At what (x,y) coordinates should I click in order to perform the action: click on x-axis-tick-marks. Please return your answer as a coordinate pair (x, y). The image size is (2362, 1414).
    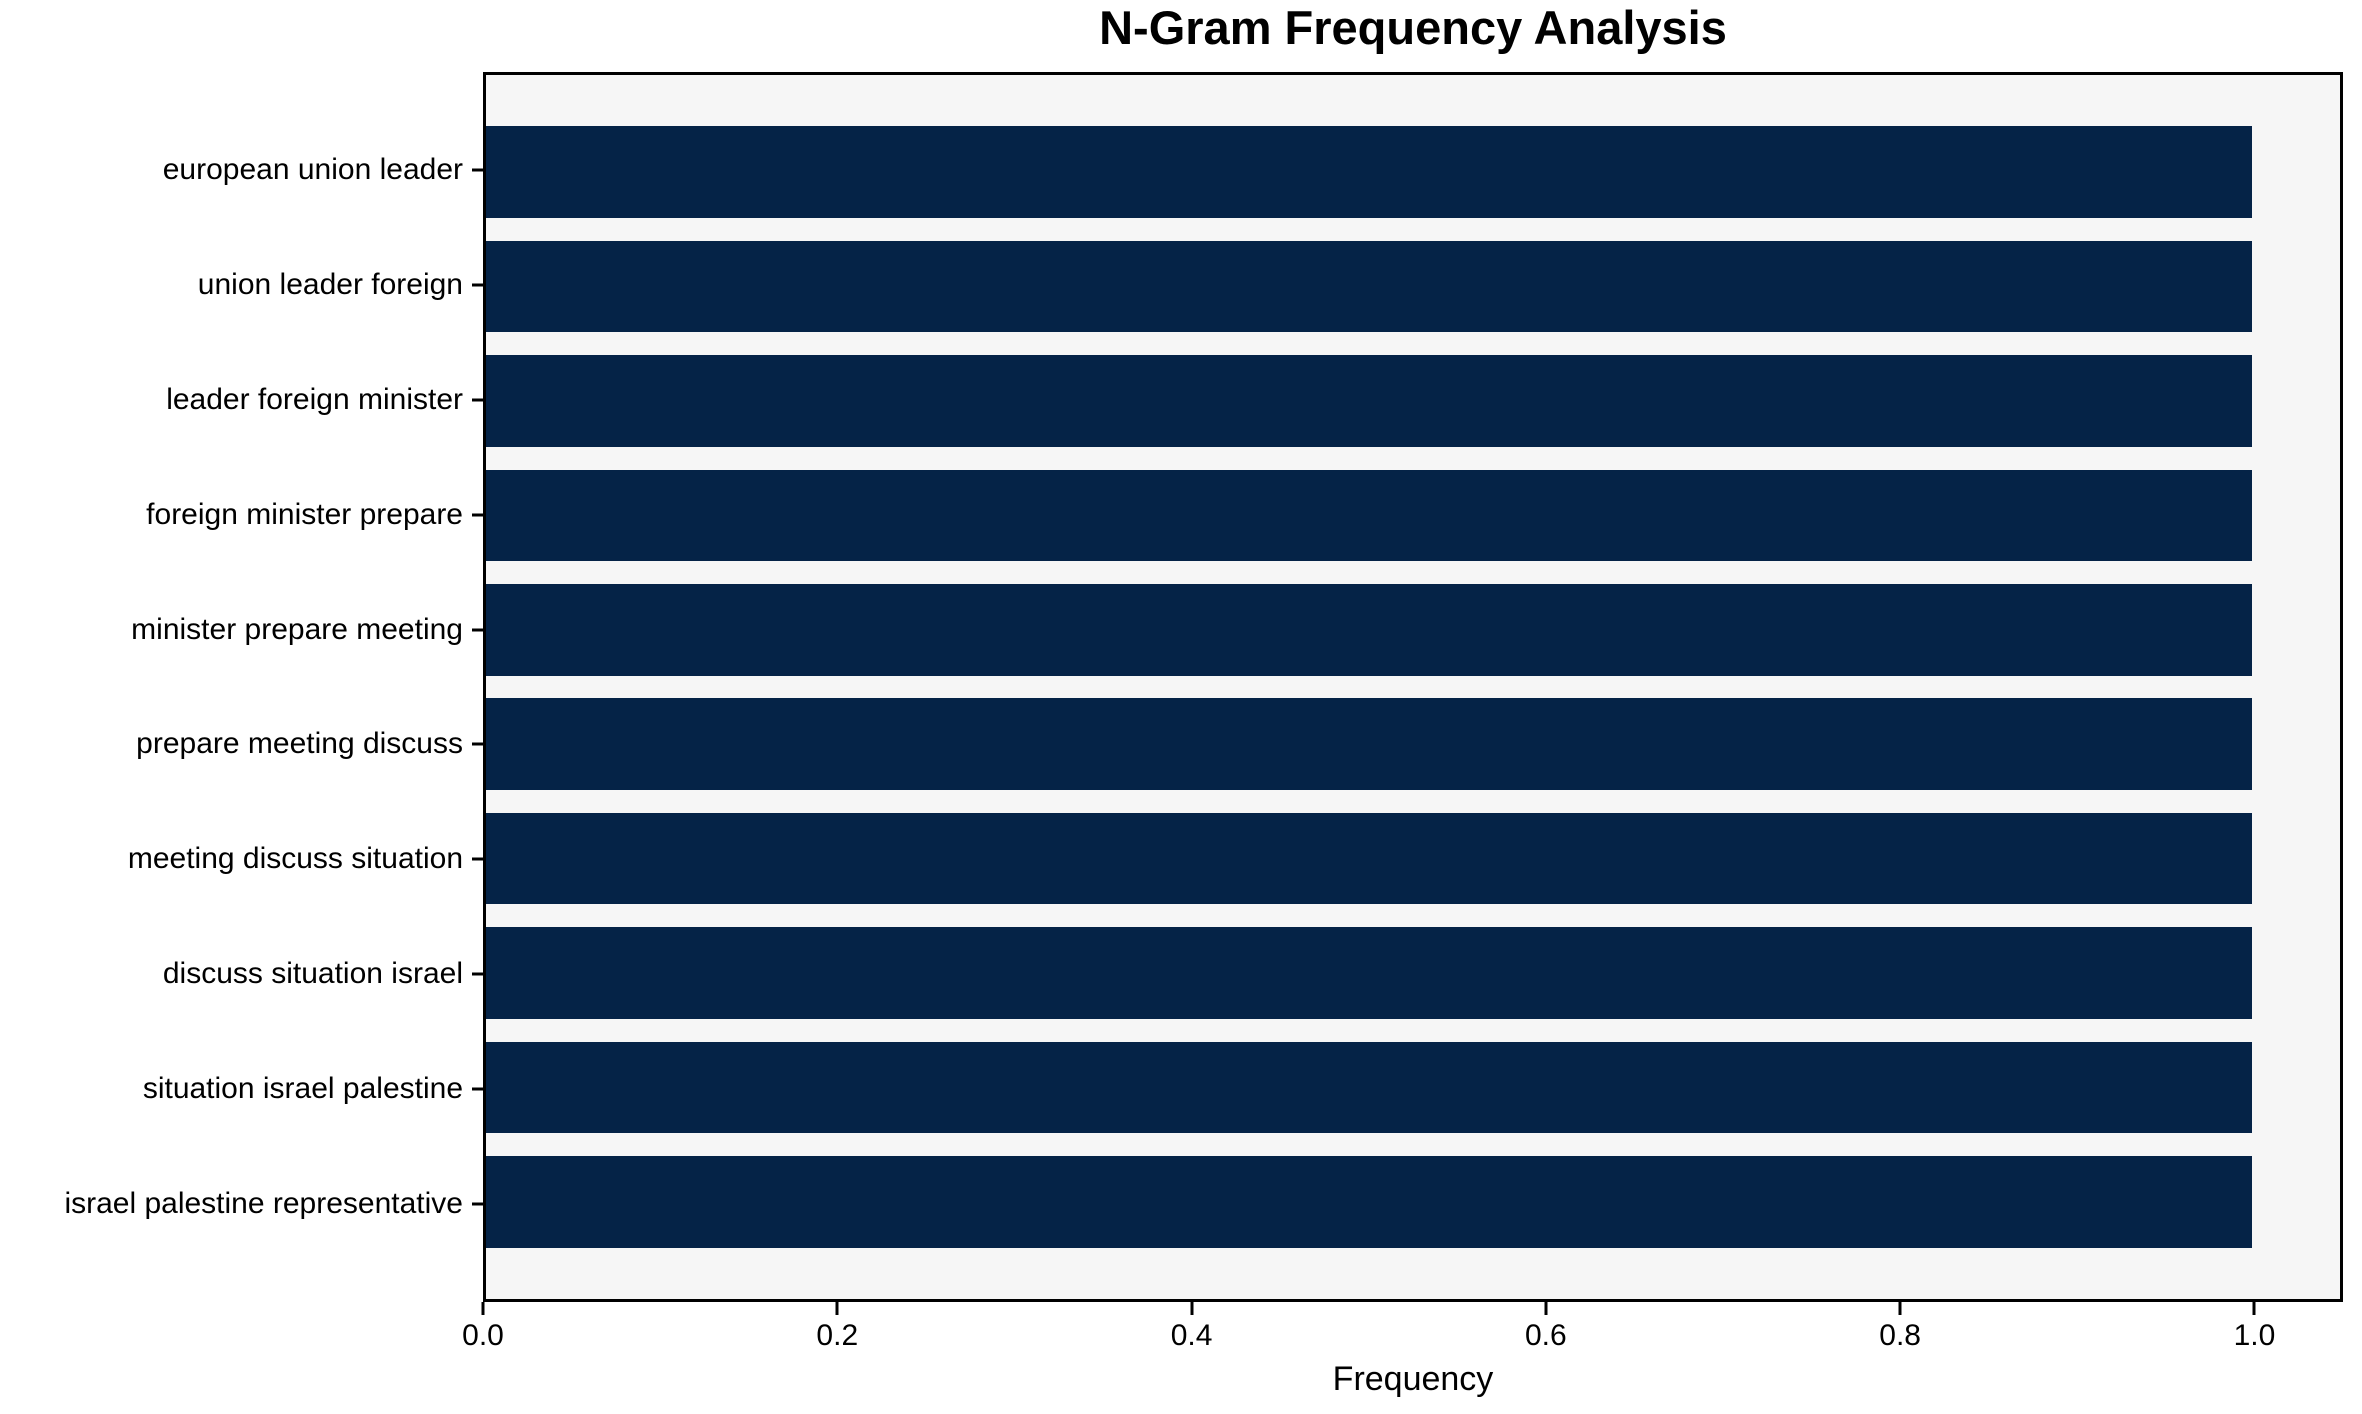
    Looking at the image, I should click on (1412, 1308).